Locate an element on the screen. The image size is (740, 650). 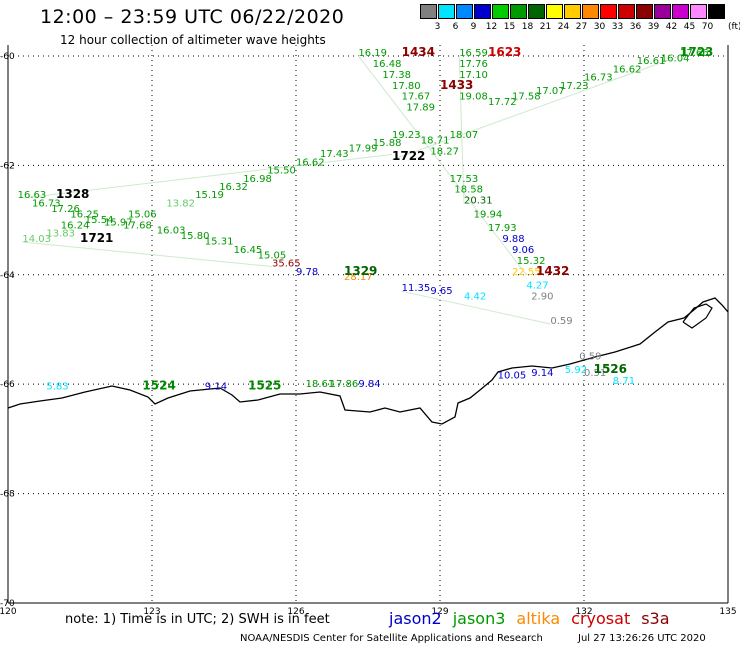
wave-height-value: 15.31 is located at coordinates (219, 242).